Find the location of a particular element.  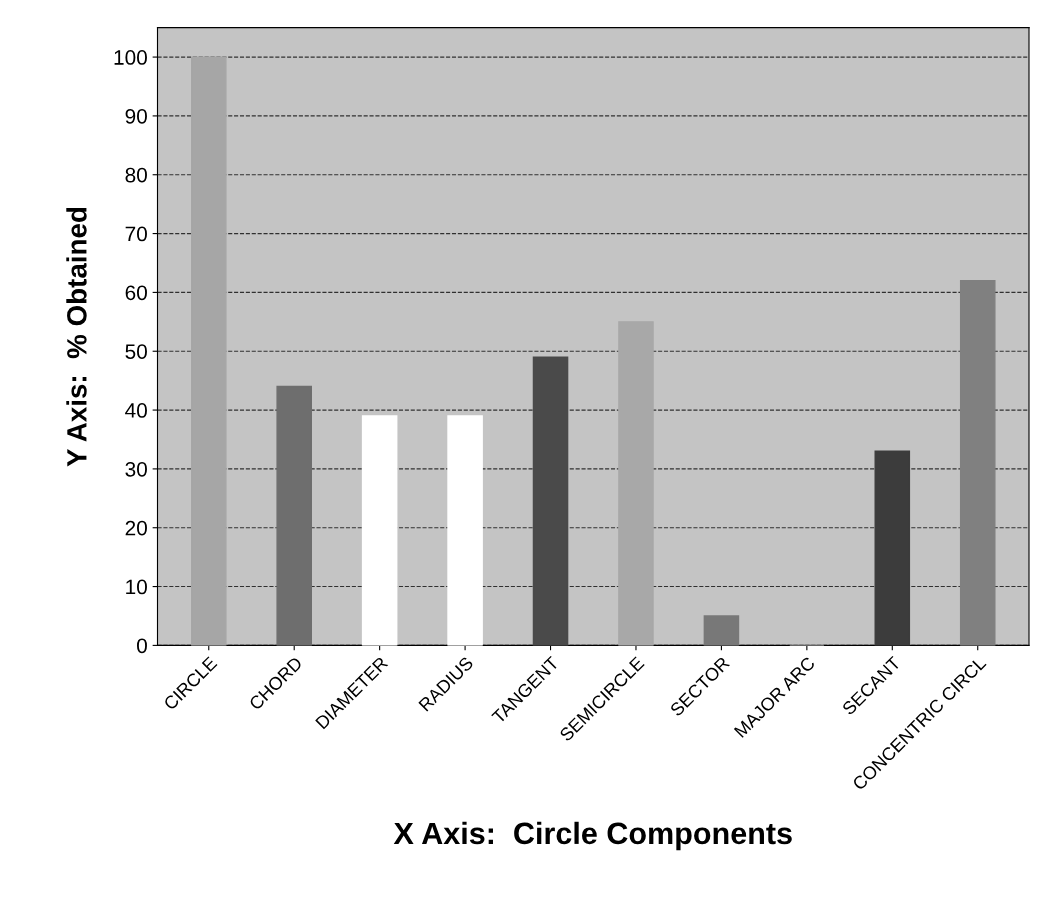

y-tick-label: 50 is located at coordinates (136, 351).